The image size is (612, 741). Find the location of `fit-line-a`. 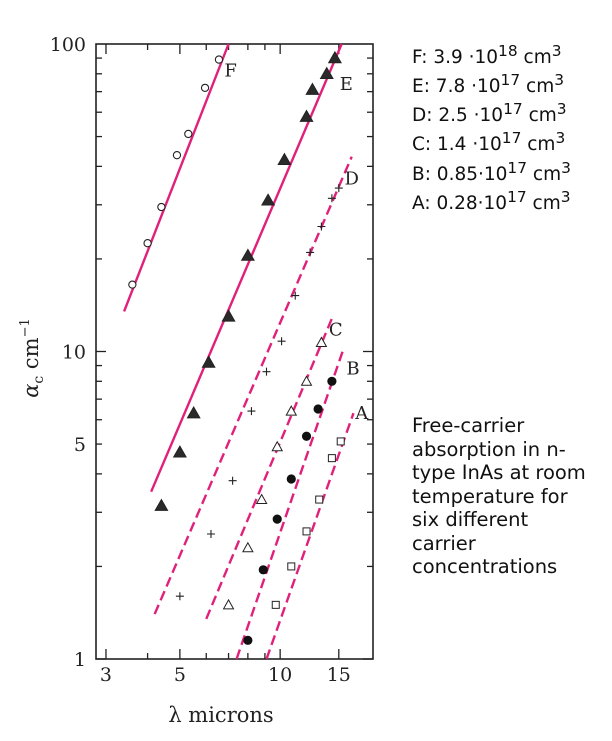

fit-line-a is located at coordinates (310, 536).